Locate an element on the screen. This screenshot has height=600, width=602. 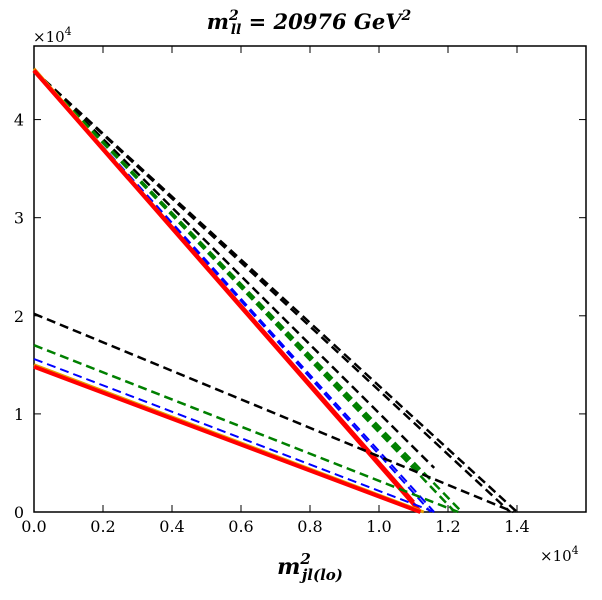
title-rest-sup: 2 is located at coordinates (406, 16).